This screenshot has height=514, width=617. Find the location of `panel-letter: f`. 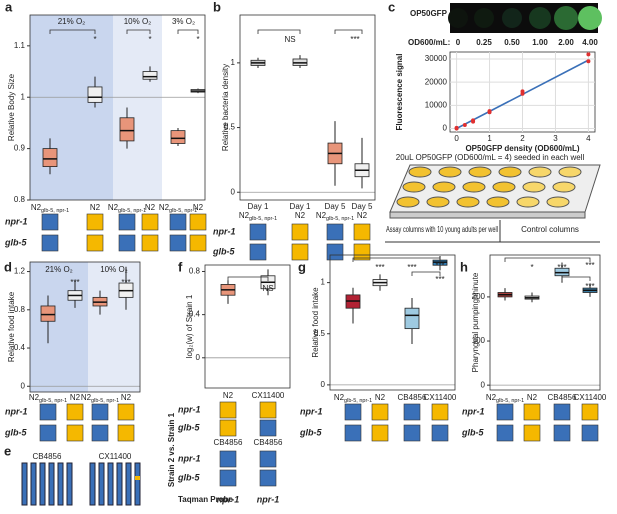

panel-letter: f is located at coordinates (180, 266).